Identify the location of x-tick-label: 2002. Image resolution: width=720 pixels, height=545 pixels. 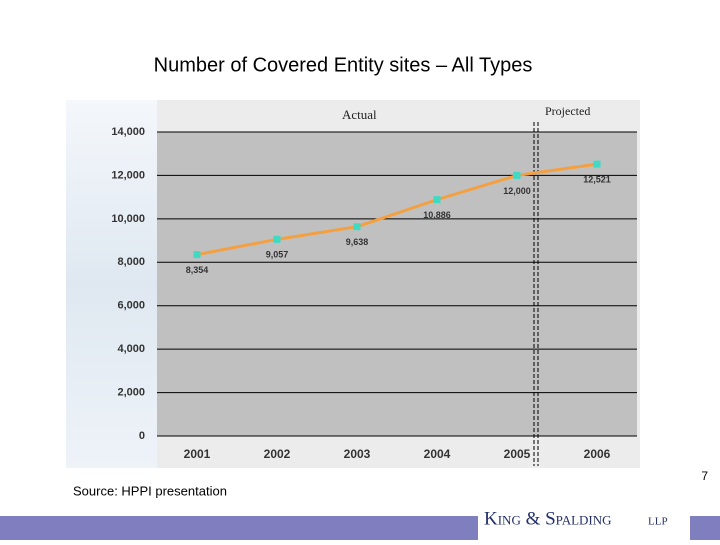
(277, 454).